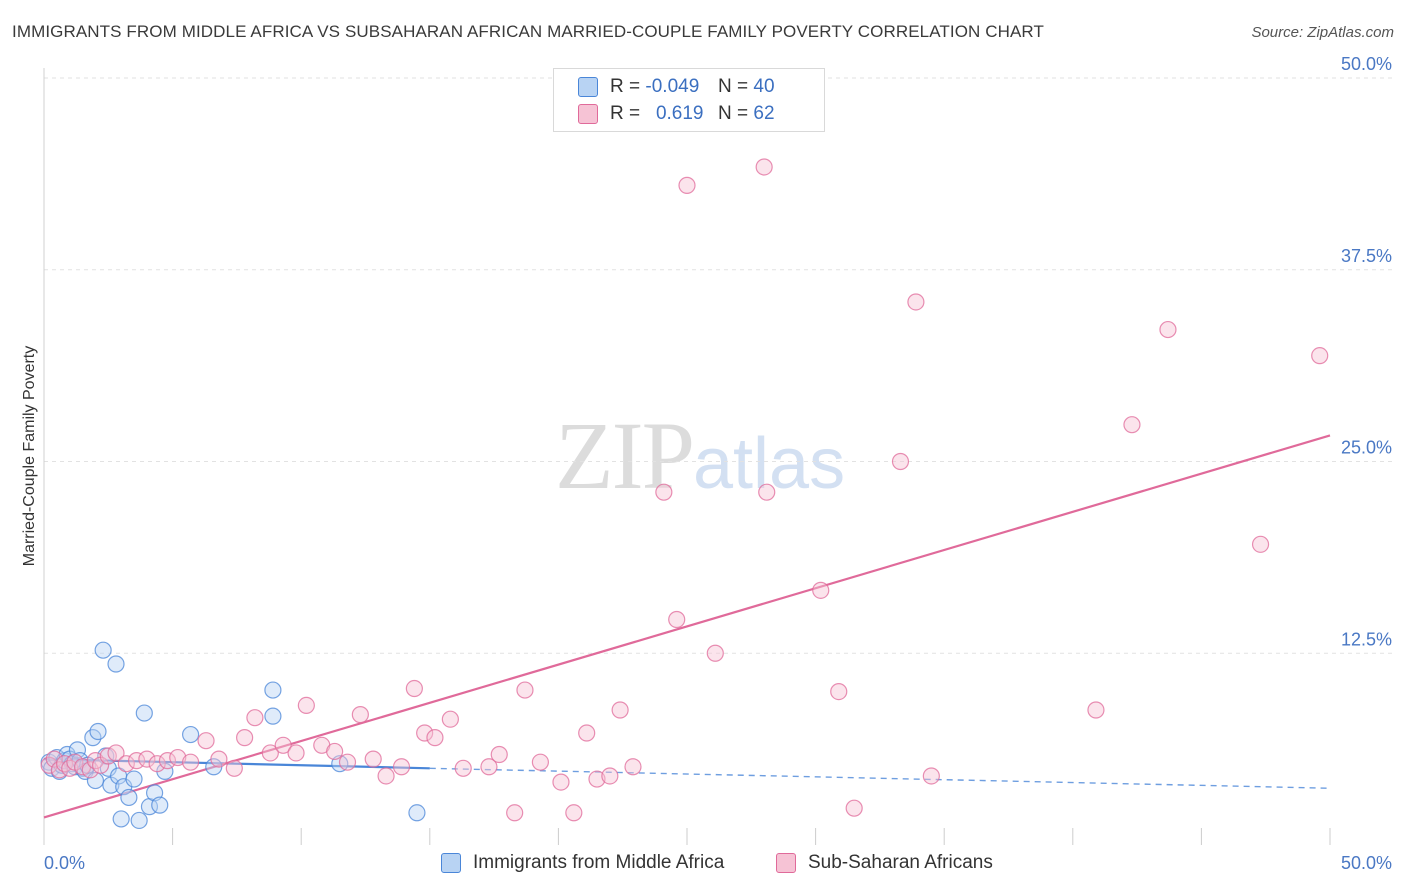 The image size is (1406, 892). What do you see at coordinates (625, 86) in the screenshot?
I see `legend-r-label: R =` at bounding box center [625, 86].